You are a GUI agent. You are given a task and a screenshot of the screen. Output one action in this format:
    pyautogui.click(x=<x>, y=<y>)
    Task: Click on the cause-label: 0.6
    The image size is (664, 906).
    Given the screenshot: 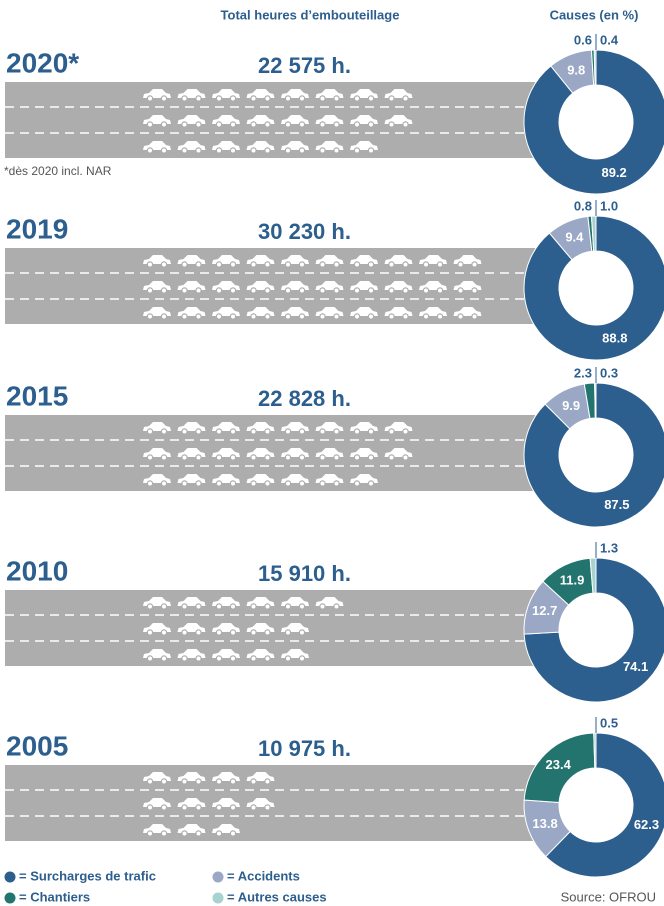 What is the action you would take?
    pyautogui.click(x=583, y=39)
    